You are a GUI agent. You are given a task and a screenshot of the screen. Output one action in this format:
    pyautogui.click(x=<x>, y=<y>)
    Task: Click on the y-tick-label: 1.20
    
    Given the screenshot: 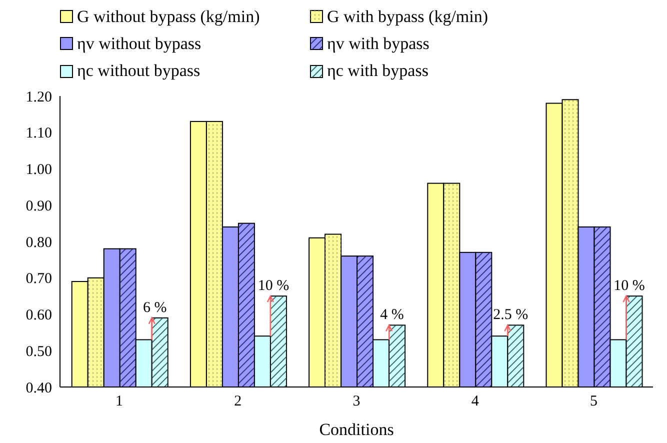 What is the action you would take?
    pyautogui.click(x=39, y=97)
    